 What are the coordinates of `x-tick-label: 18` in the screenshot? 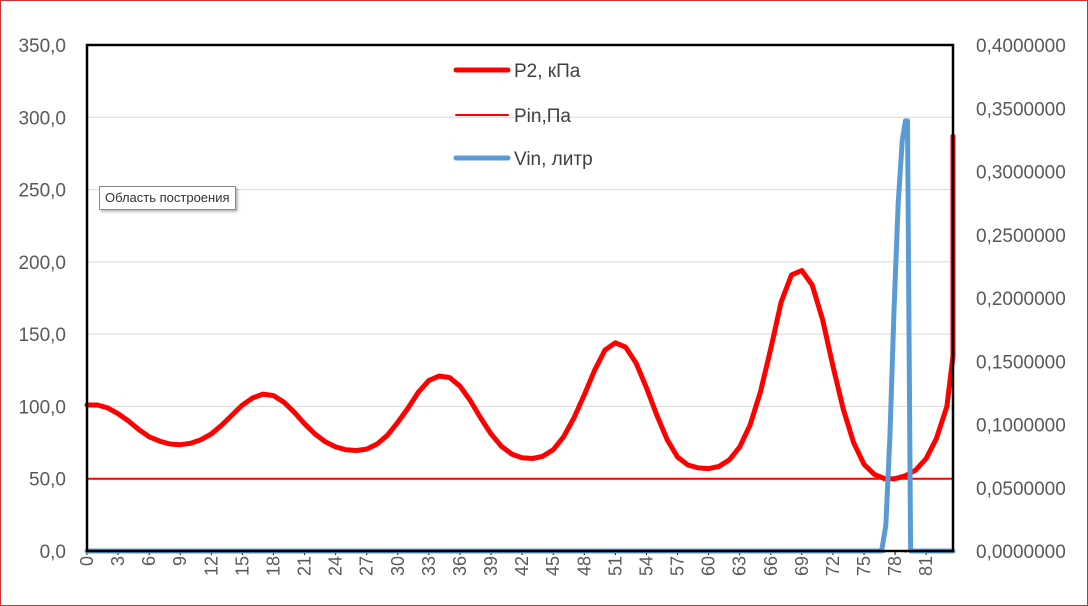 It's located at (273, 566).